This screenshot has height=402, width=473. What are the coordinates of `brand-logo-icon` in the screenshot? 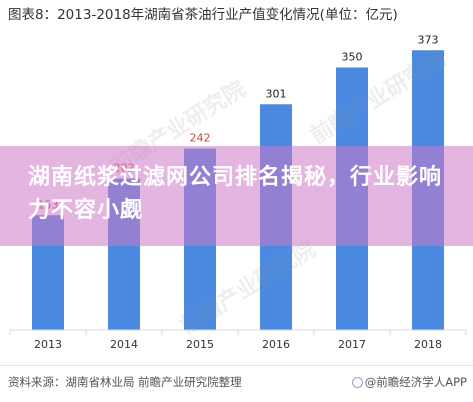 It's located at (357, 382).